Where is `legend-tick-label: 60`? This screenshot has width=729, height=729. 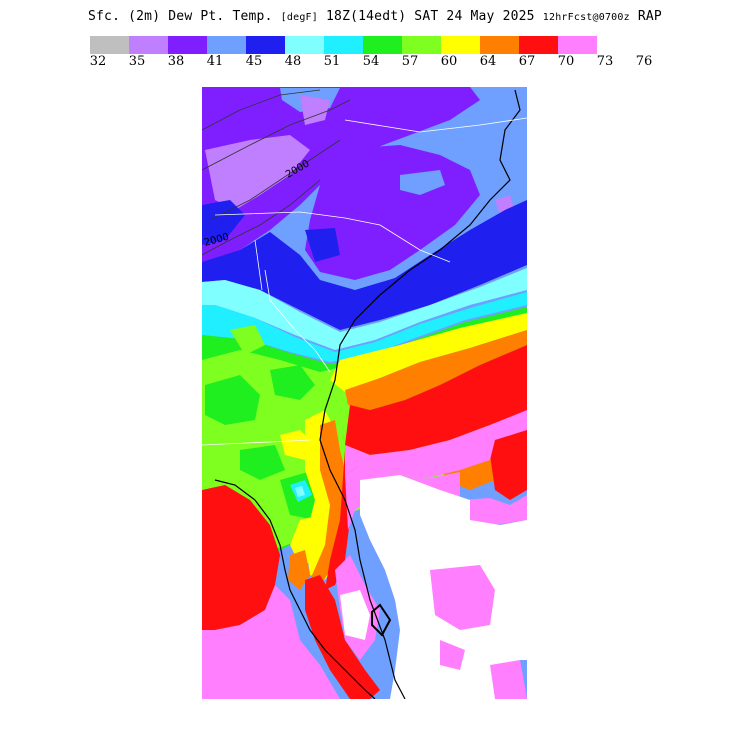 legend-tick-label: 60 is located at coordinates (449, 61).